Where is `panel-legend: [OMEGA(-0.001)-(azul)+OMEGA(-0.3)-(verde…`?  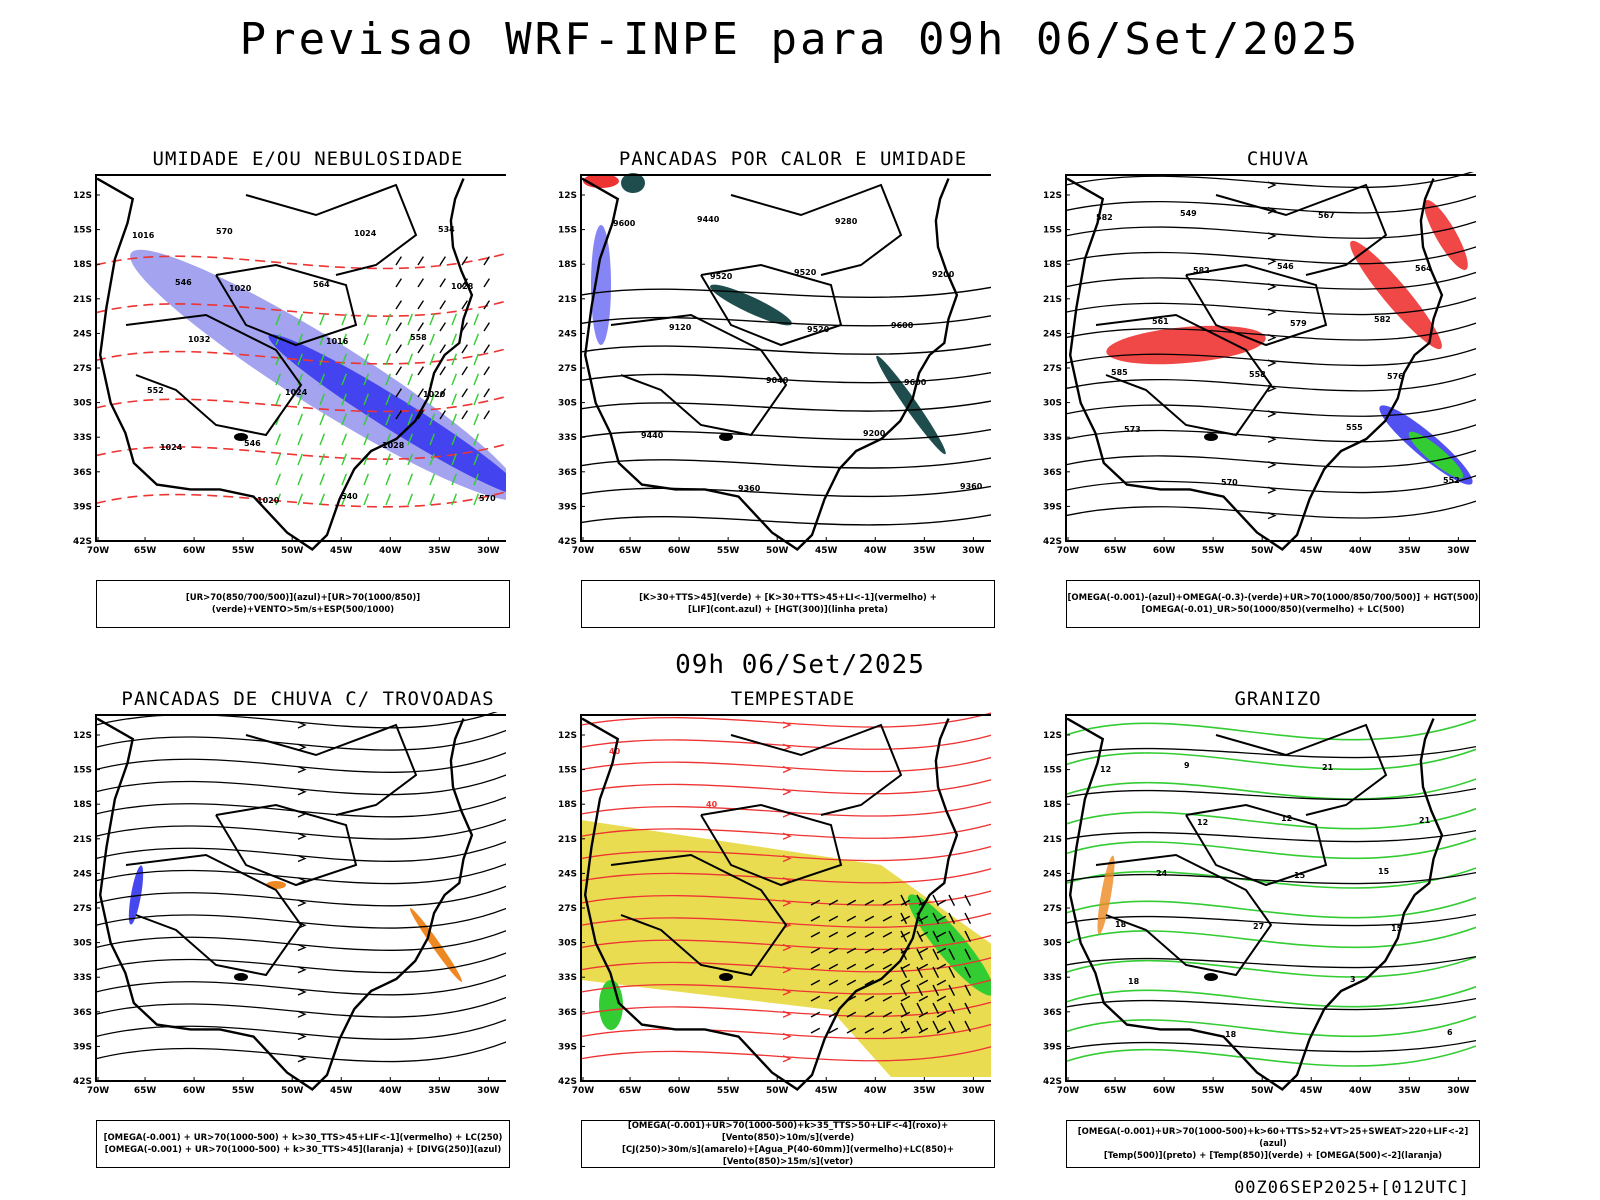 panel-legend: [OMEGA(-0.001)-(azul)+OMEGA(-0.3)-(verde… is located at coordinates (1273, 604).